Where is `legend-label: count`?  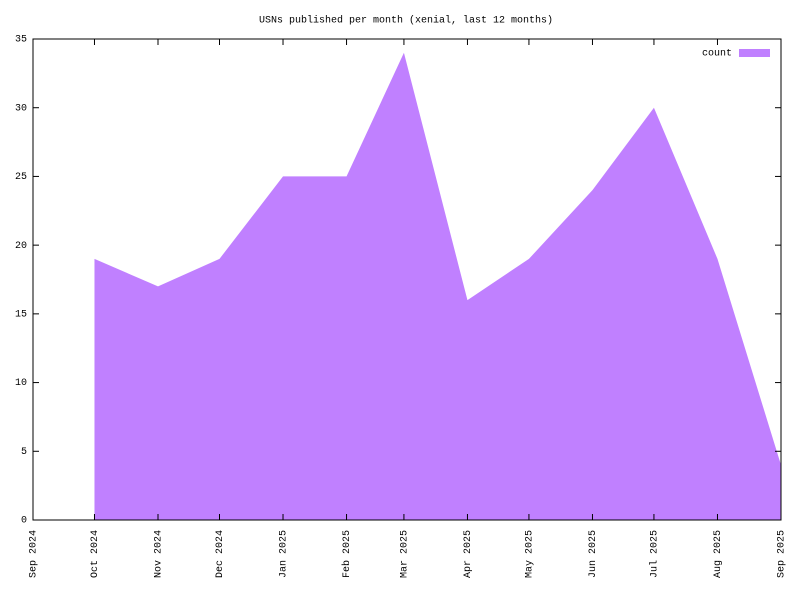
legend-label: count is located at coordinates (717, 54).